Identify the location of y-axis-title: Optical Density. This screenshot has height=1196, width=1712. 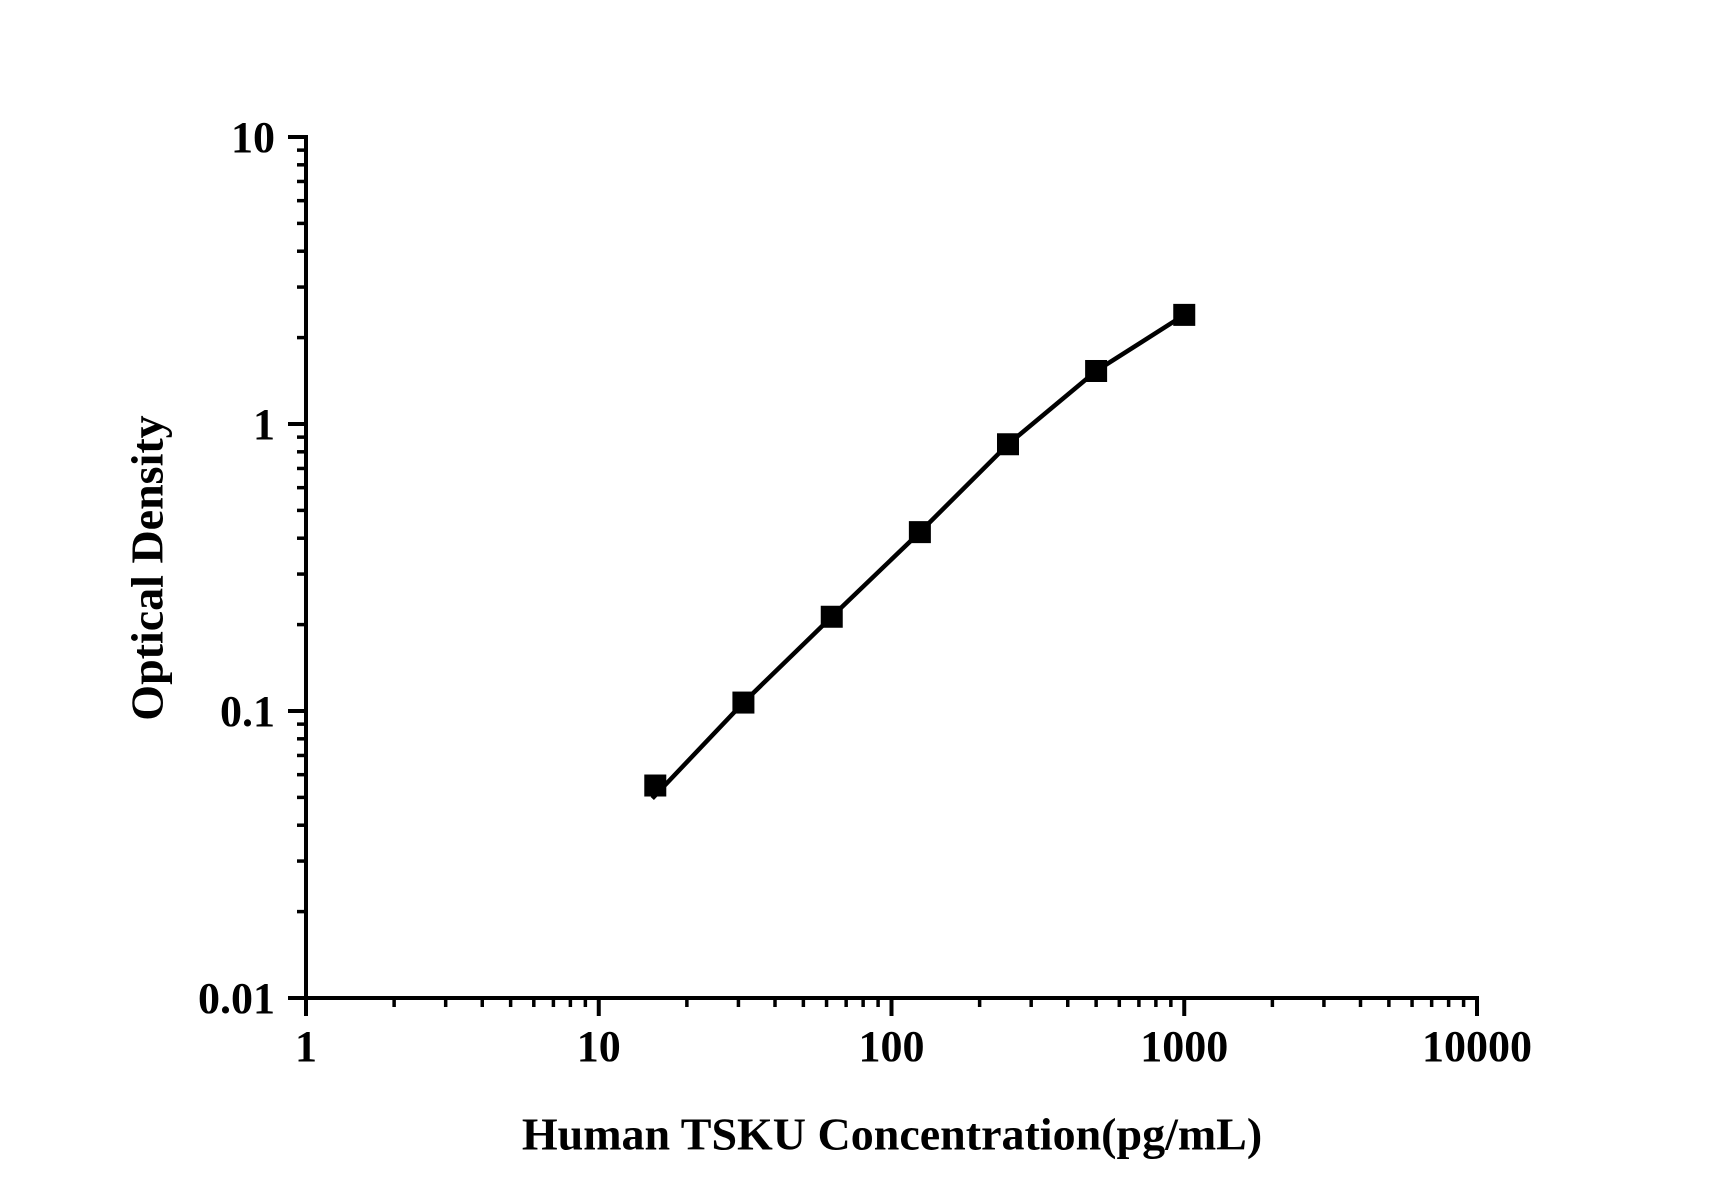
(147, 568).